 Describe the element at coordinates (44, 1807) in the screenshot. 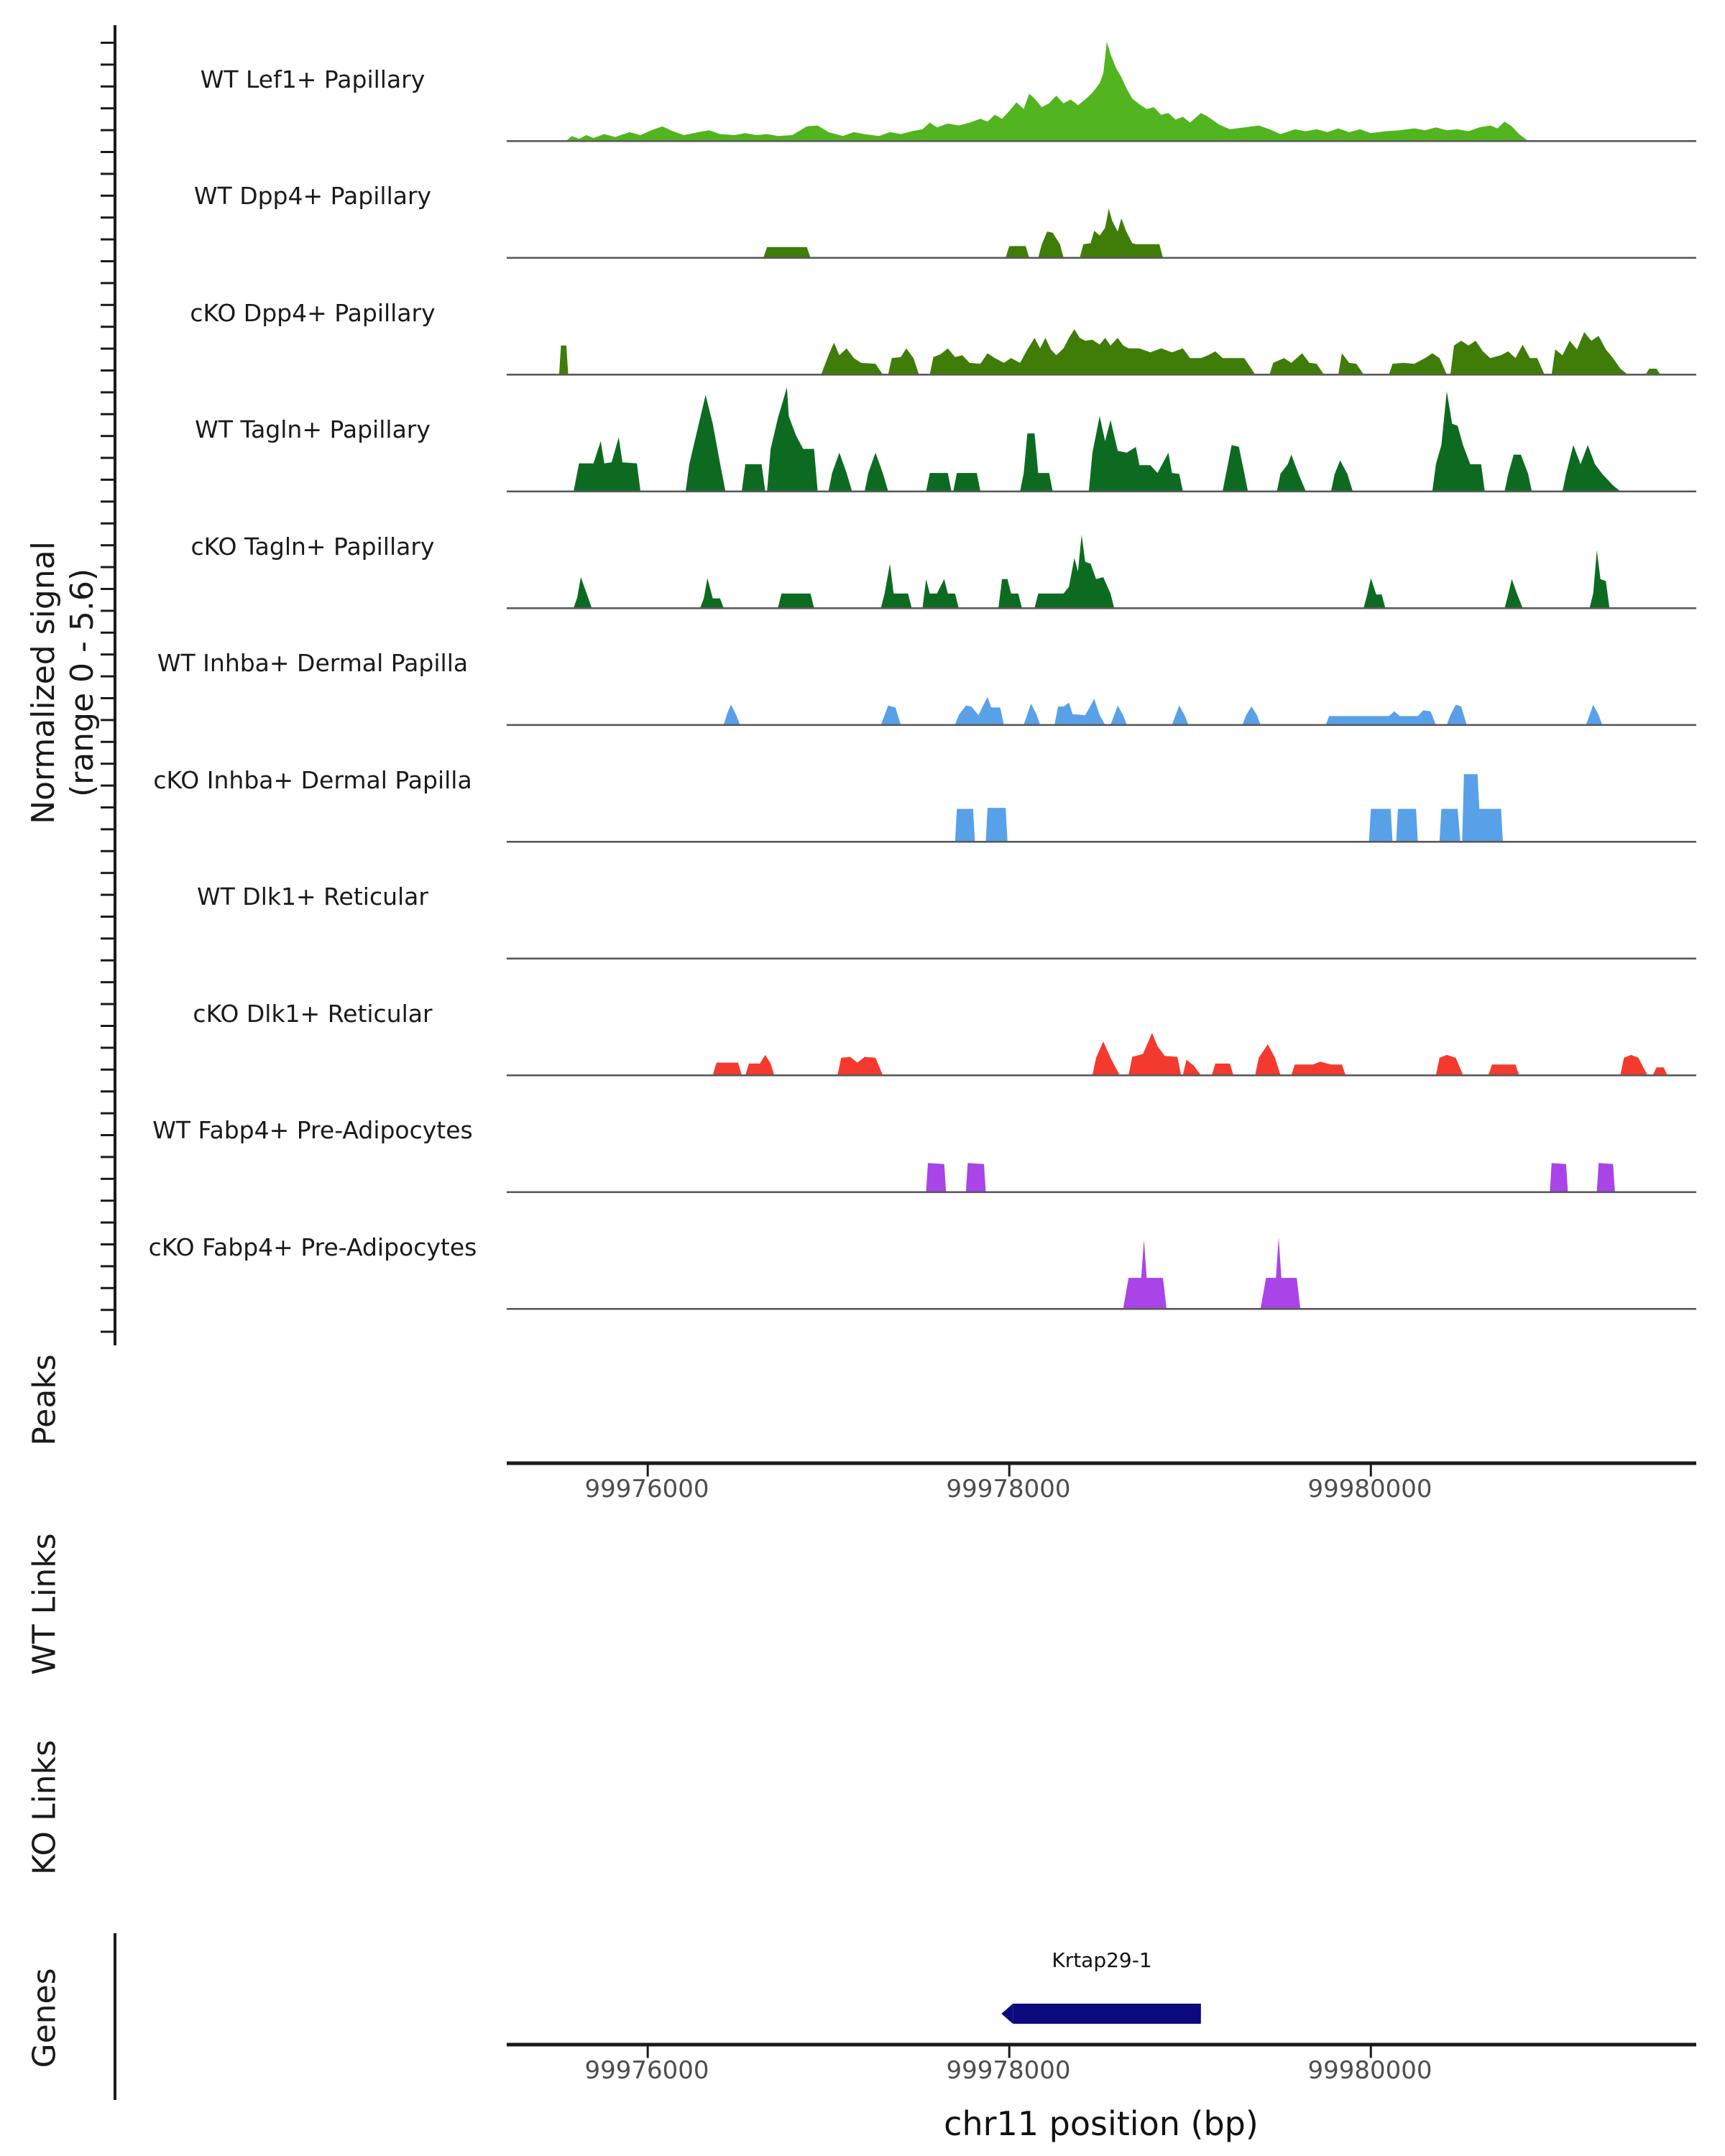

I see `section-label-ko-links: KO Links` at that location.